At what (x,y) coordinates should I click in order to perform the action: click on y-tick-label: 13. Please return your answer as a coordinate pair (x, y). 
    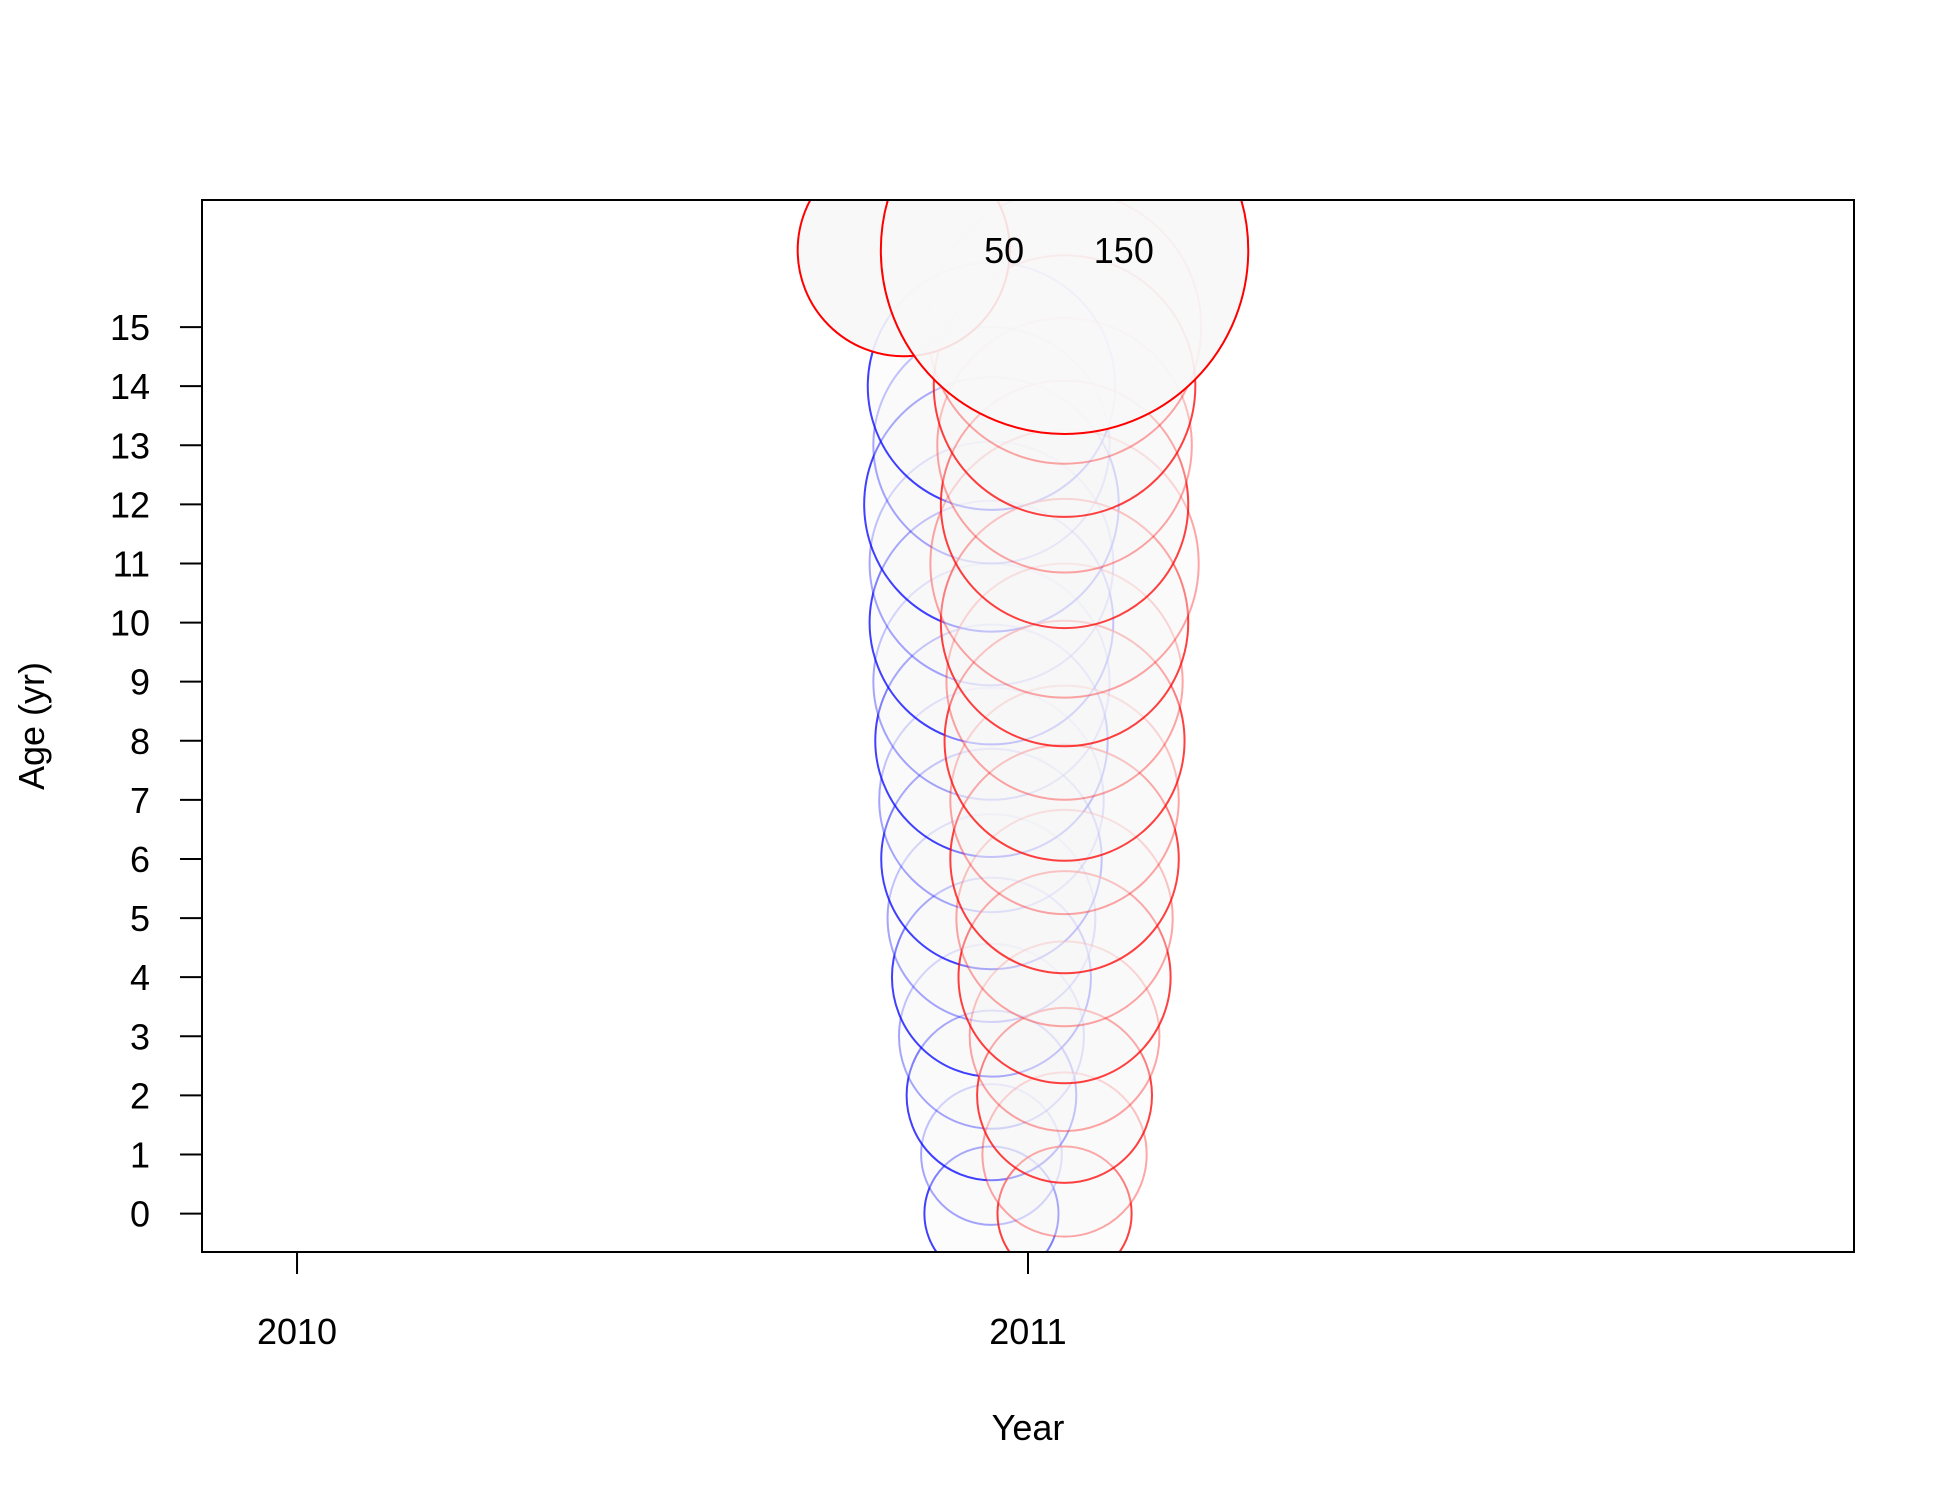
    Looking at the image, I should click on (130, 445).